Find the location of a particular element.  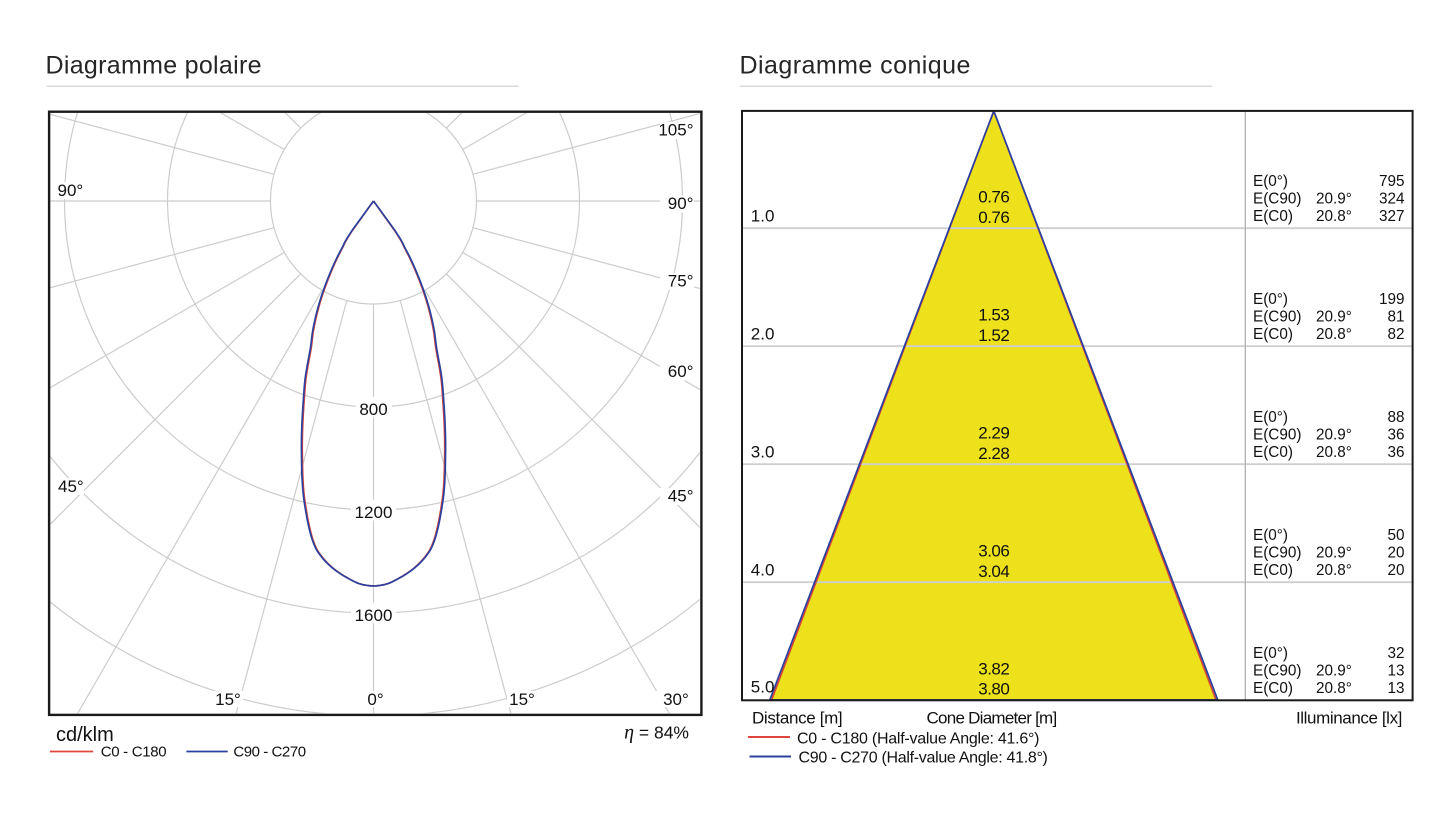

svg-text: 1.0 is located at coordinates (763, 216).